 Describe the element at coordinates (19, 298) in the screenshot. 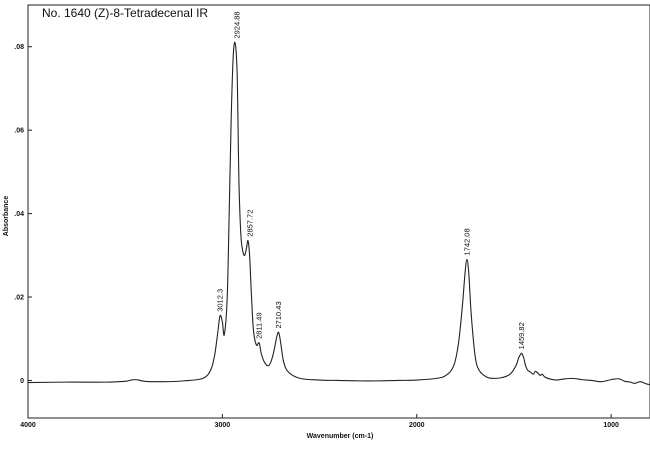

I see `y-tick-label: .02` at that location.